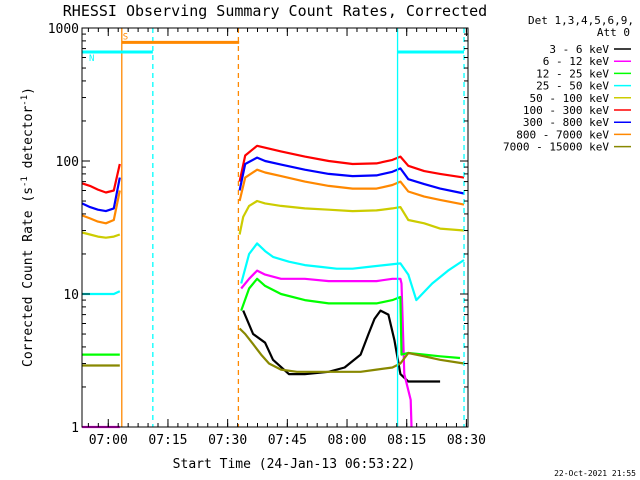  I want to click on legend-label-7000-15000-kev: 7000 - 15000 keV, so click(556, 147).